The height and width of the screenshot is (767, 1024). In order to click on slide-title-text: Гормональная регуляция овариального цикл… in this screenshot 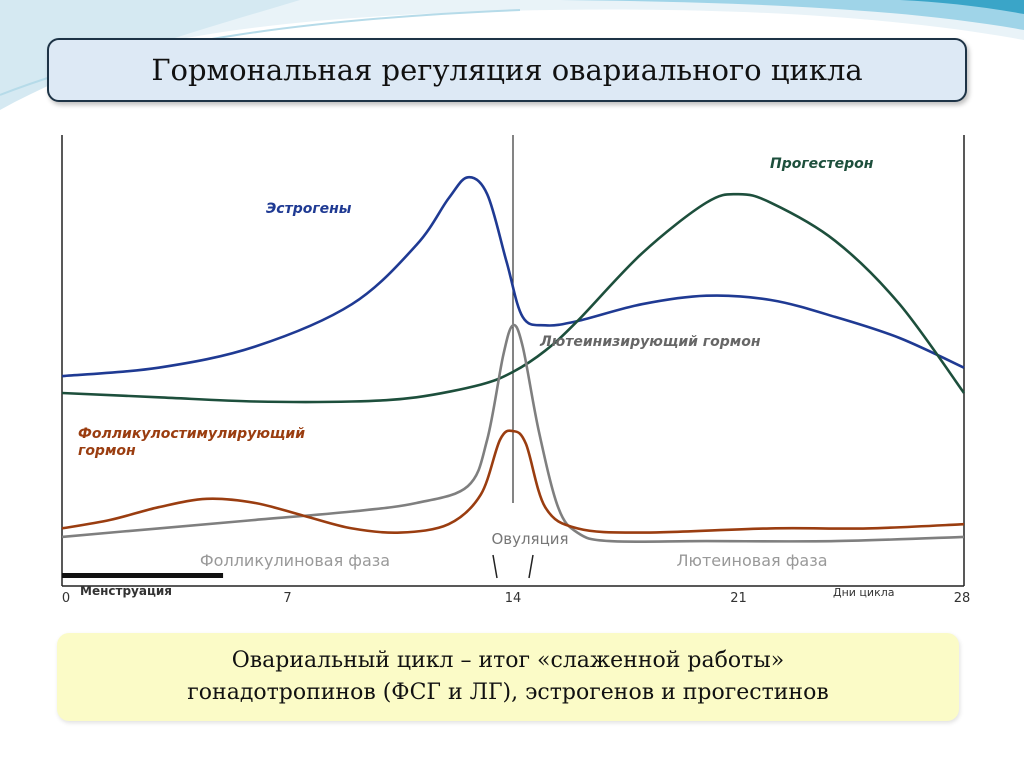, I will do `click(507, 70)`.